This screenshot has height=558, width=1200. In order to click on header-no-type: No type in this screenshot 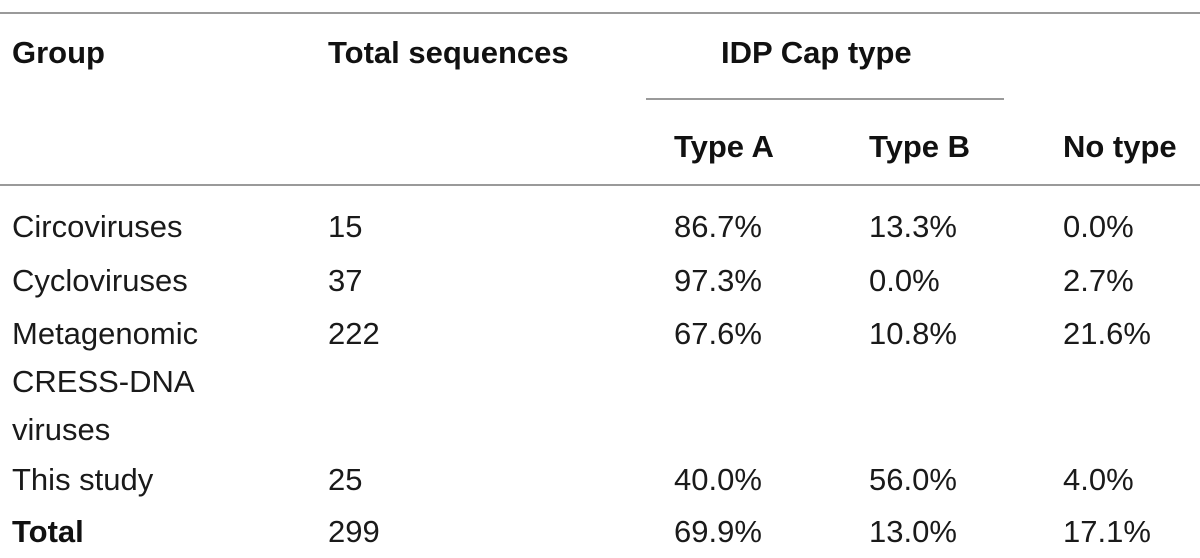, I will do `click(1120, 146)`.